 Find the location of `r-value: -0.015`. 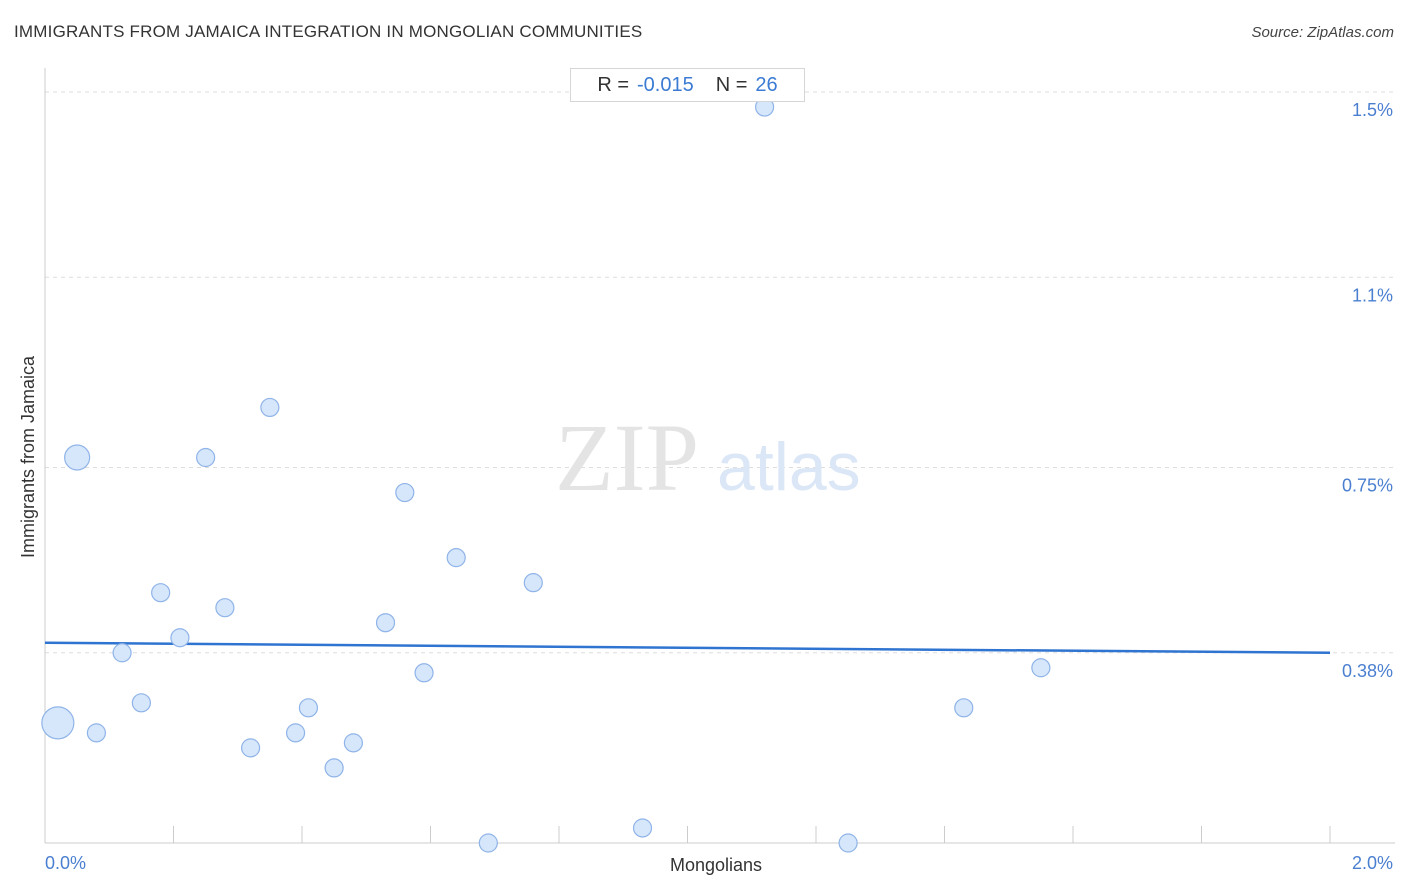

r-value: -0.015 is located at coordinates (665, 84).